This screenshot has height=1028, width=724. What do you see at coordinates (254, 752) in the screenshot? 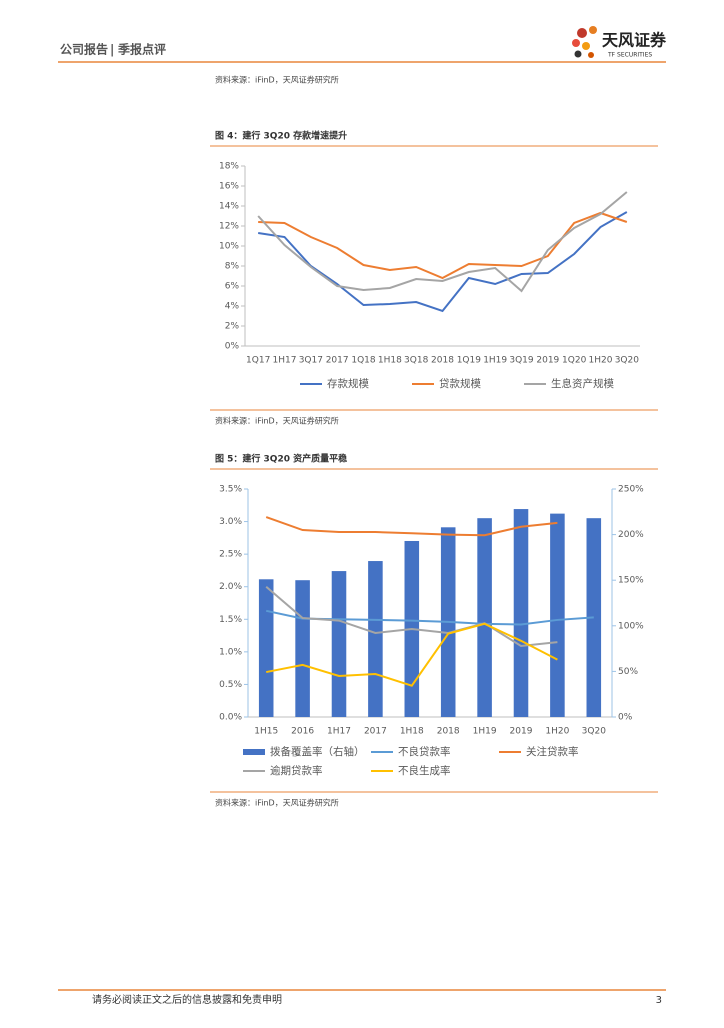
I see `legend-swatch` at bounding box center [254, 752].